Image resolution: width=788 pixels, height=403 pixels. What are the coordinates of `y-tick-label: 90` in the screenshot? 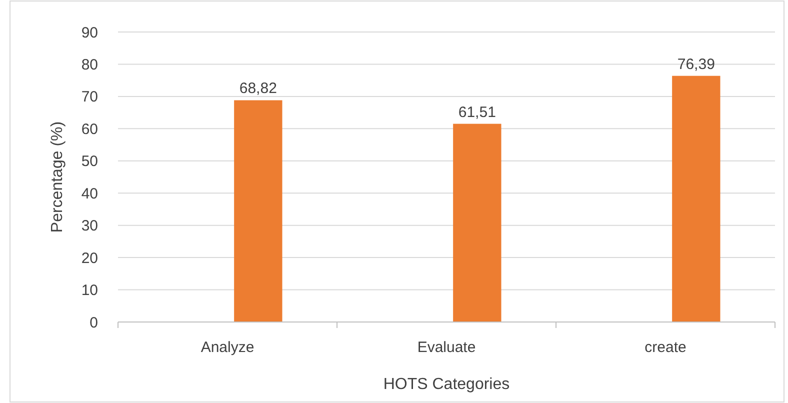 It's located at (89, 33).